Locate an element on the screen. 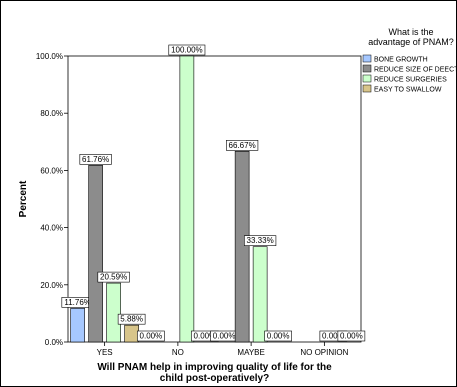 The height and width of the screenshot is (387, 457). data-label: 11.76% is located at coordinates (77, 302).